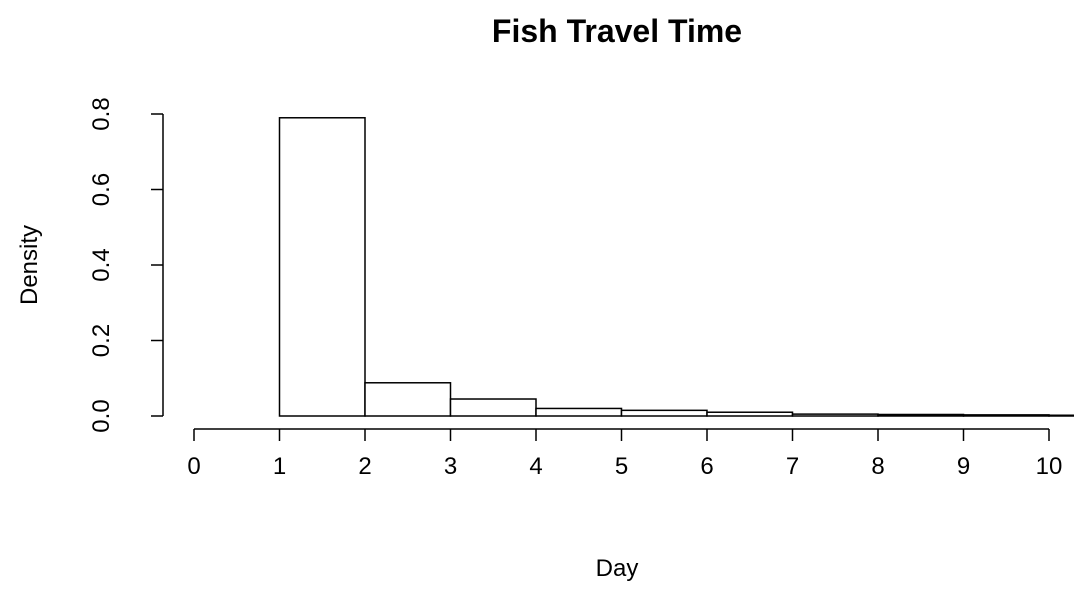 The image size is (1074, 590). What do you see at coordinates (101, 264) in the screenshot?
I see `y-tick-label: 0.4` at bounding box center [101, 264].